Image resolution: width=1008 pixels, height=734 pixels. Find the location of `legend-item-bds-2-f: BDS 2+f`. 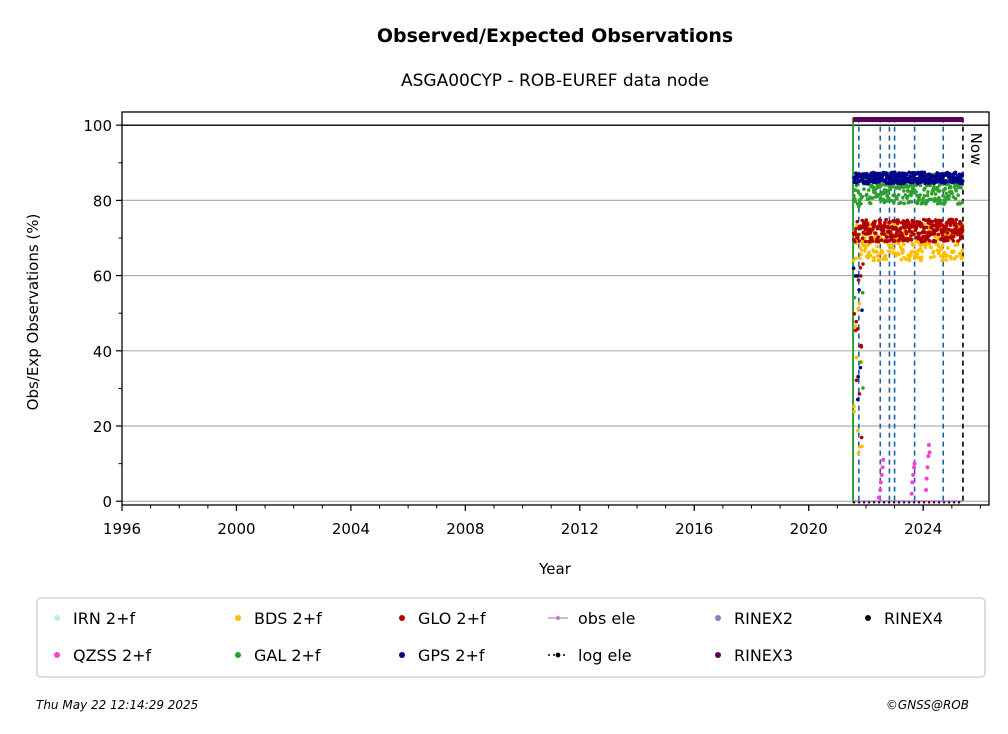

legend-item-bds-2-f: BDS 2+f is located at coordinates (278, 618).